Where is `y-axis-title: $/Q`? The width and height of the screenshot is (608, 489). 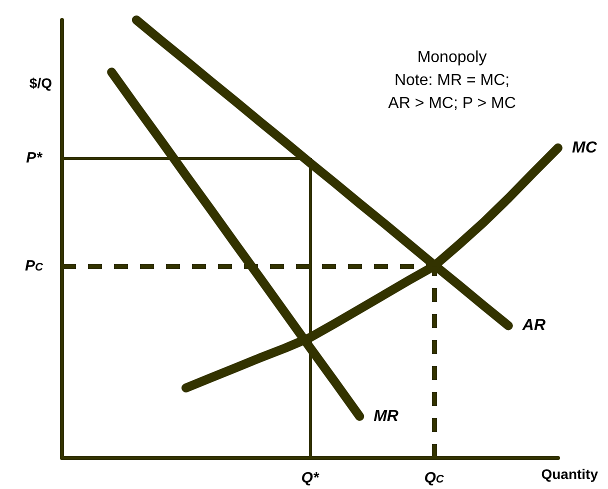
y-axis-title: $/Q is located at coordinates (40, 83).